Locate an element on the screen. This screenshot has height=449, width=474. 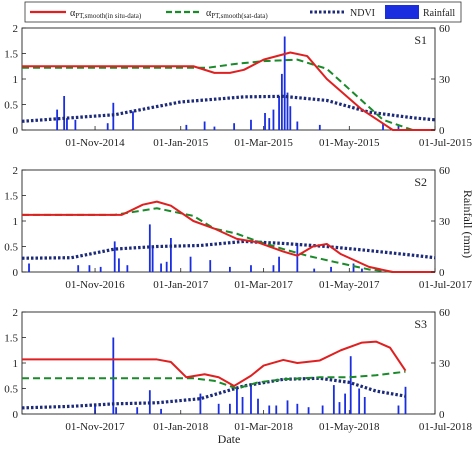
legend-label-sat: αPT,smooth(sat-data) is located at coordinates (237, 14).